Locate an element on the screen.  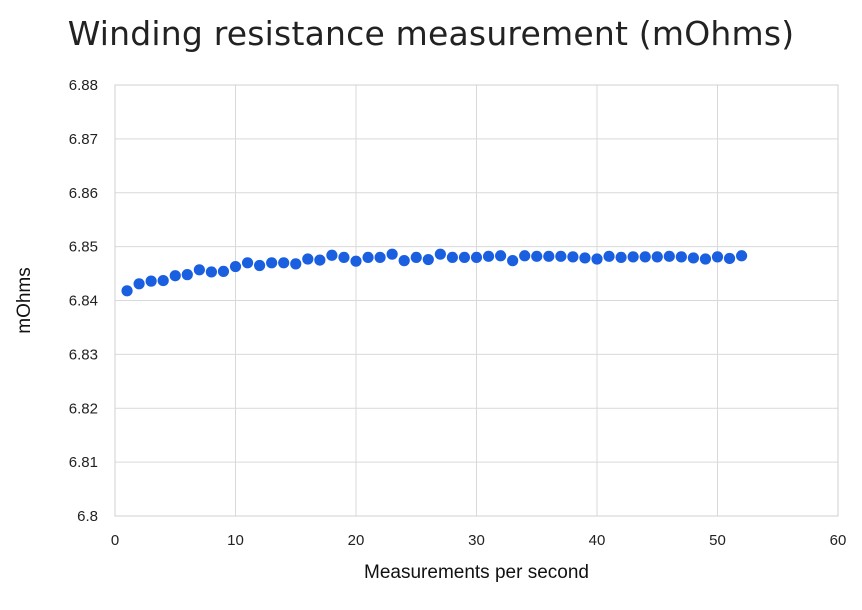
y-tick-label: 6.85 is located at coordinates (83, 247).